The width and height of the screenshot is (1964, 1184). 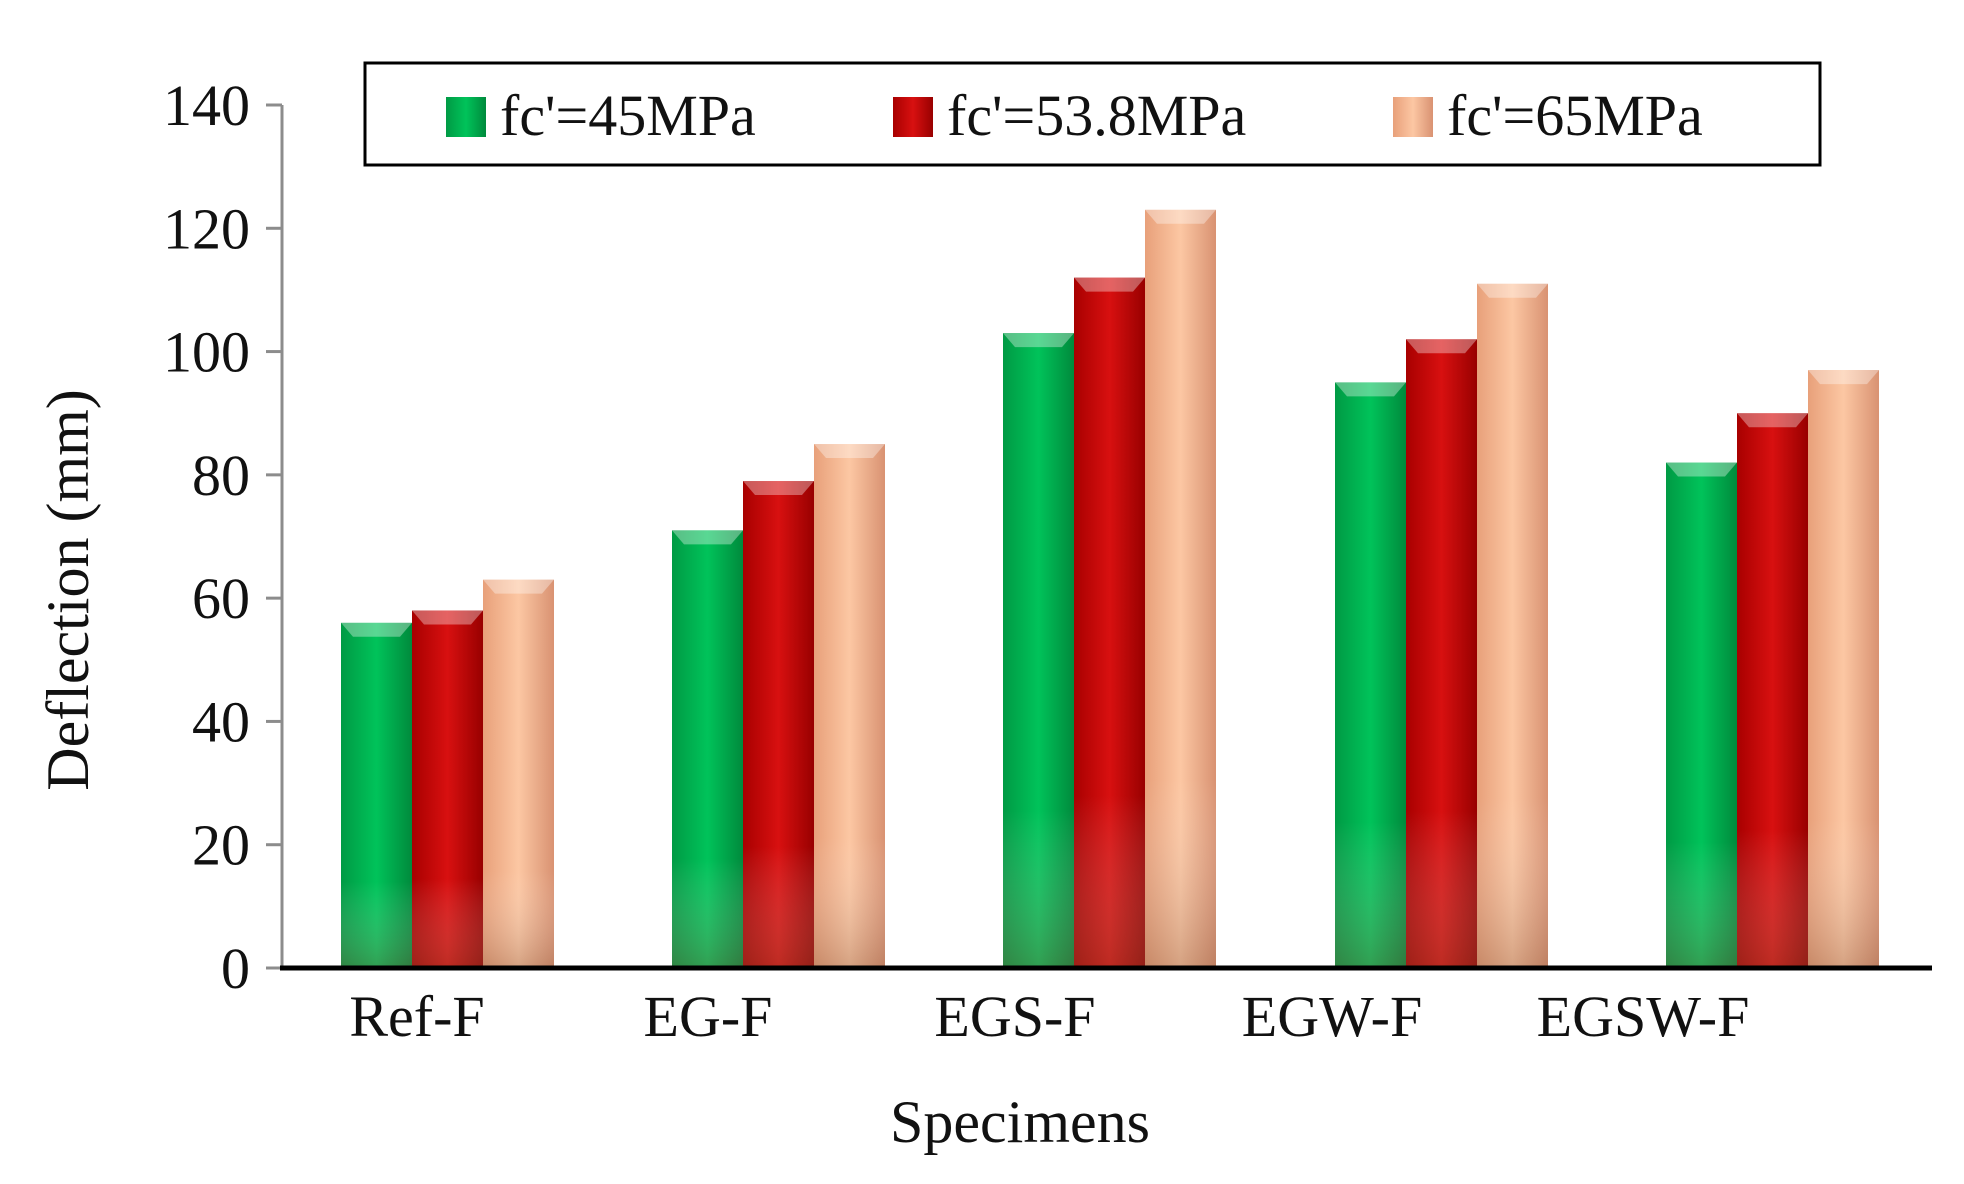 I want to click on y-tick-label: 120, so click(x=206, y=228).